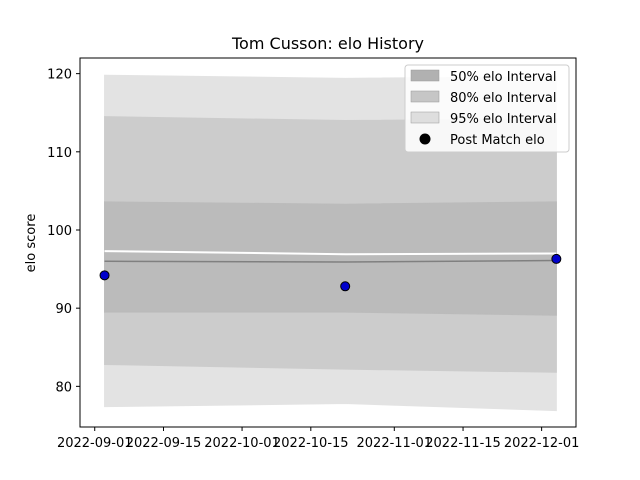 The height and width of the screenshot is (480, 640). I want to click on y-tick-label-2: 100, so click(59, 231).